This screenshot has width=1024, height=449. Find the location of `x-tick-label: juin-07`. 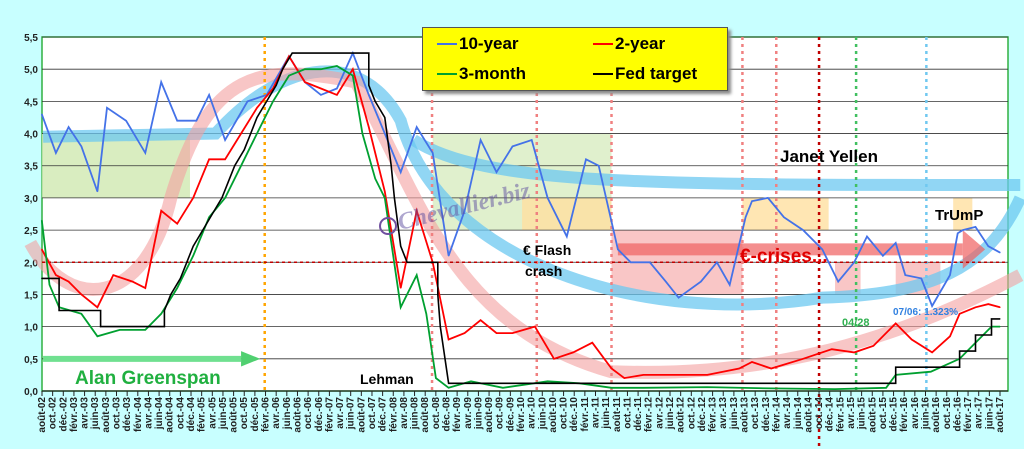

x-tick-label: juin-07 is located at coordinates (351, 414).